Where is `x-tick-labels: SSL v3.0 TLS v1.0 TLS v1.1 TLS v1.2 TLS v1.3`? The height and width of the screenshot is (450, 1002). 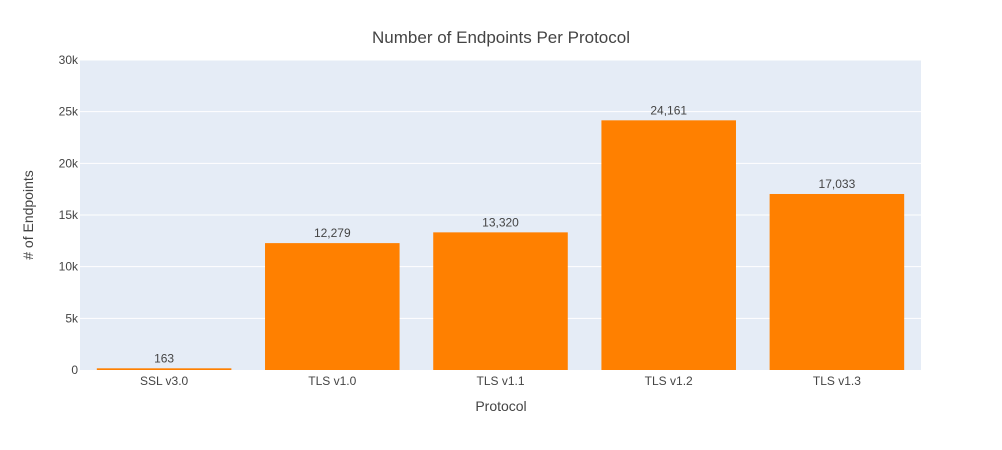 x-tick-labels: SSL v3.0 TLS v1.0 TLS v1.1 TLS v1.2 TLS v1.3 is located at coordinates (500, 381).